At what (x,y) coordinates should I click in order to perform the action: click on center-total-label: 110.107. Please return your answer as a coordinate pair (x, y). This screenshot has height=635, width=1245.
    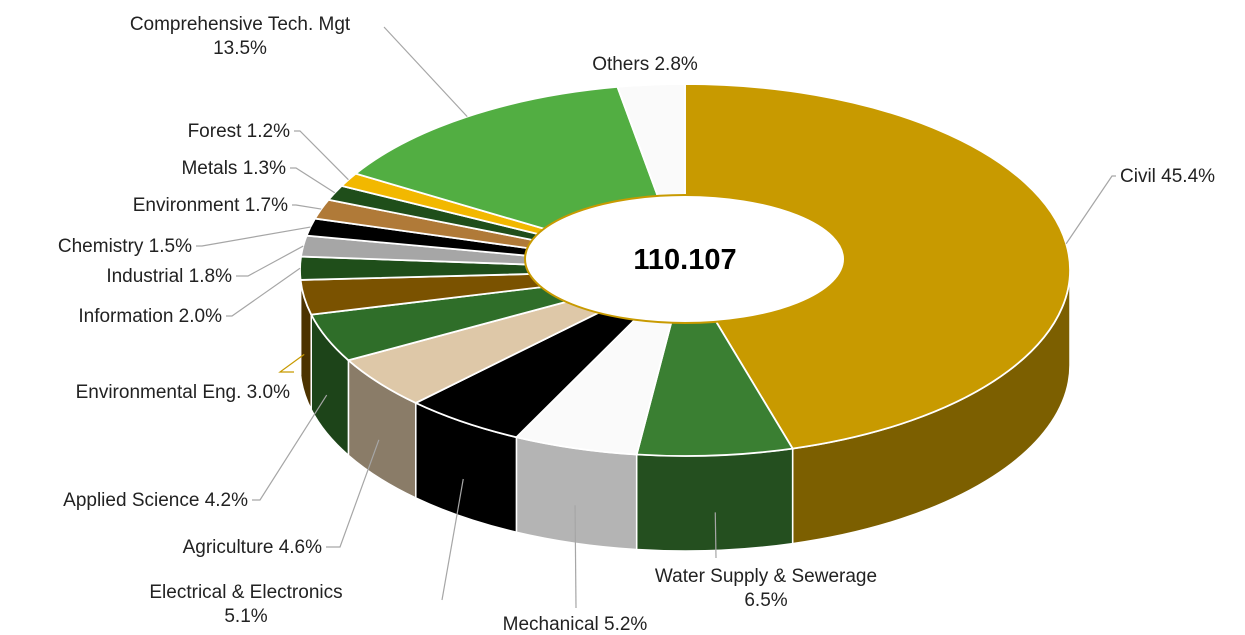
    Looking at the image, I should click on (684, 260).